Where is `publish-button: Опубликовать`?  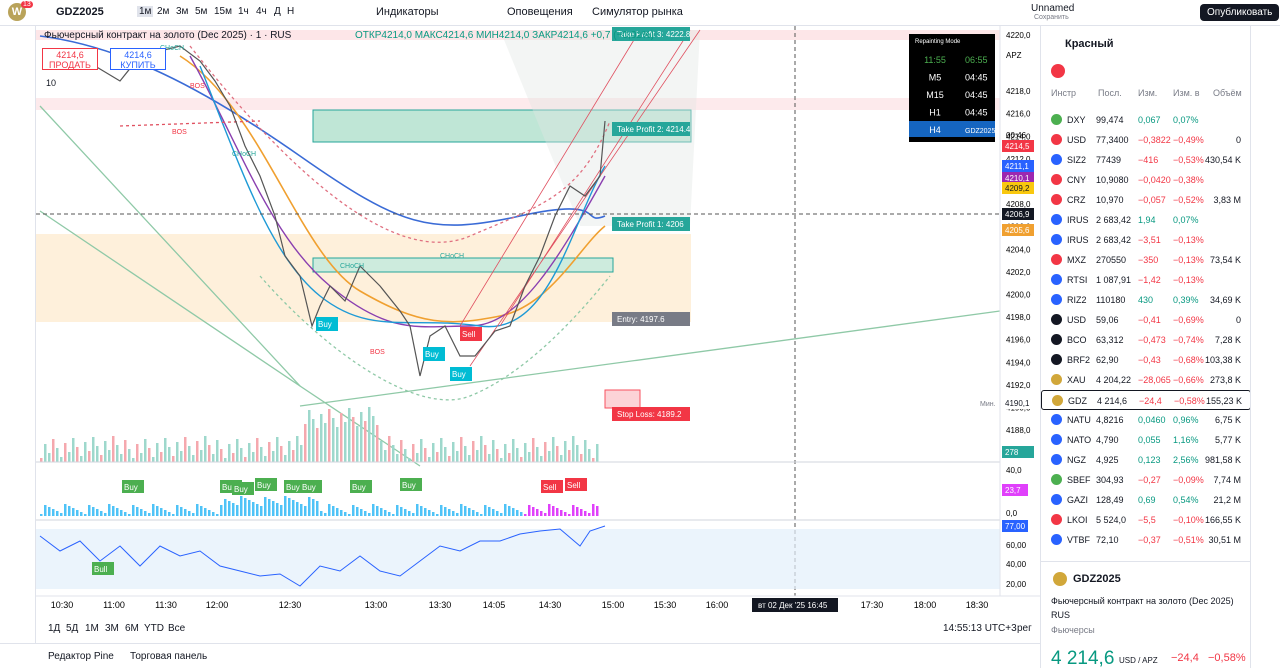
publish-button: Опубликовать is located at coordinates (1240, 12).